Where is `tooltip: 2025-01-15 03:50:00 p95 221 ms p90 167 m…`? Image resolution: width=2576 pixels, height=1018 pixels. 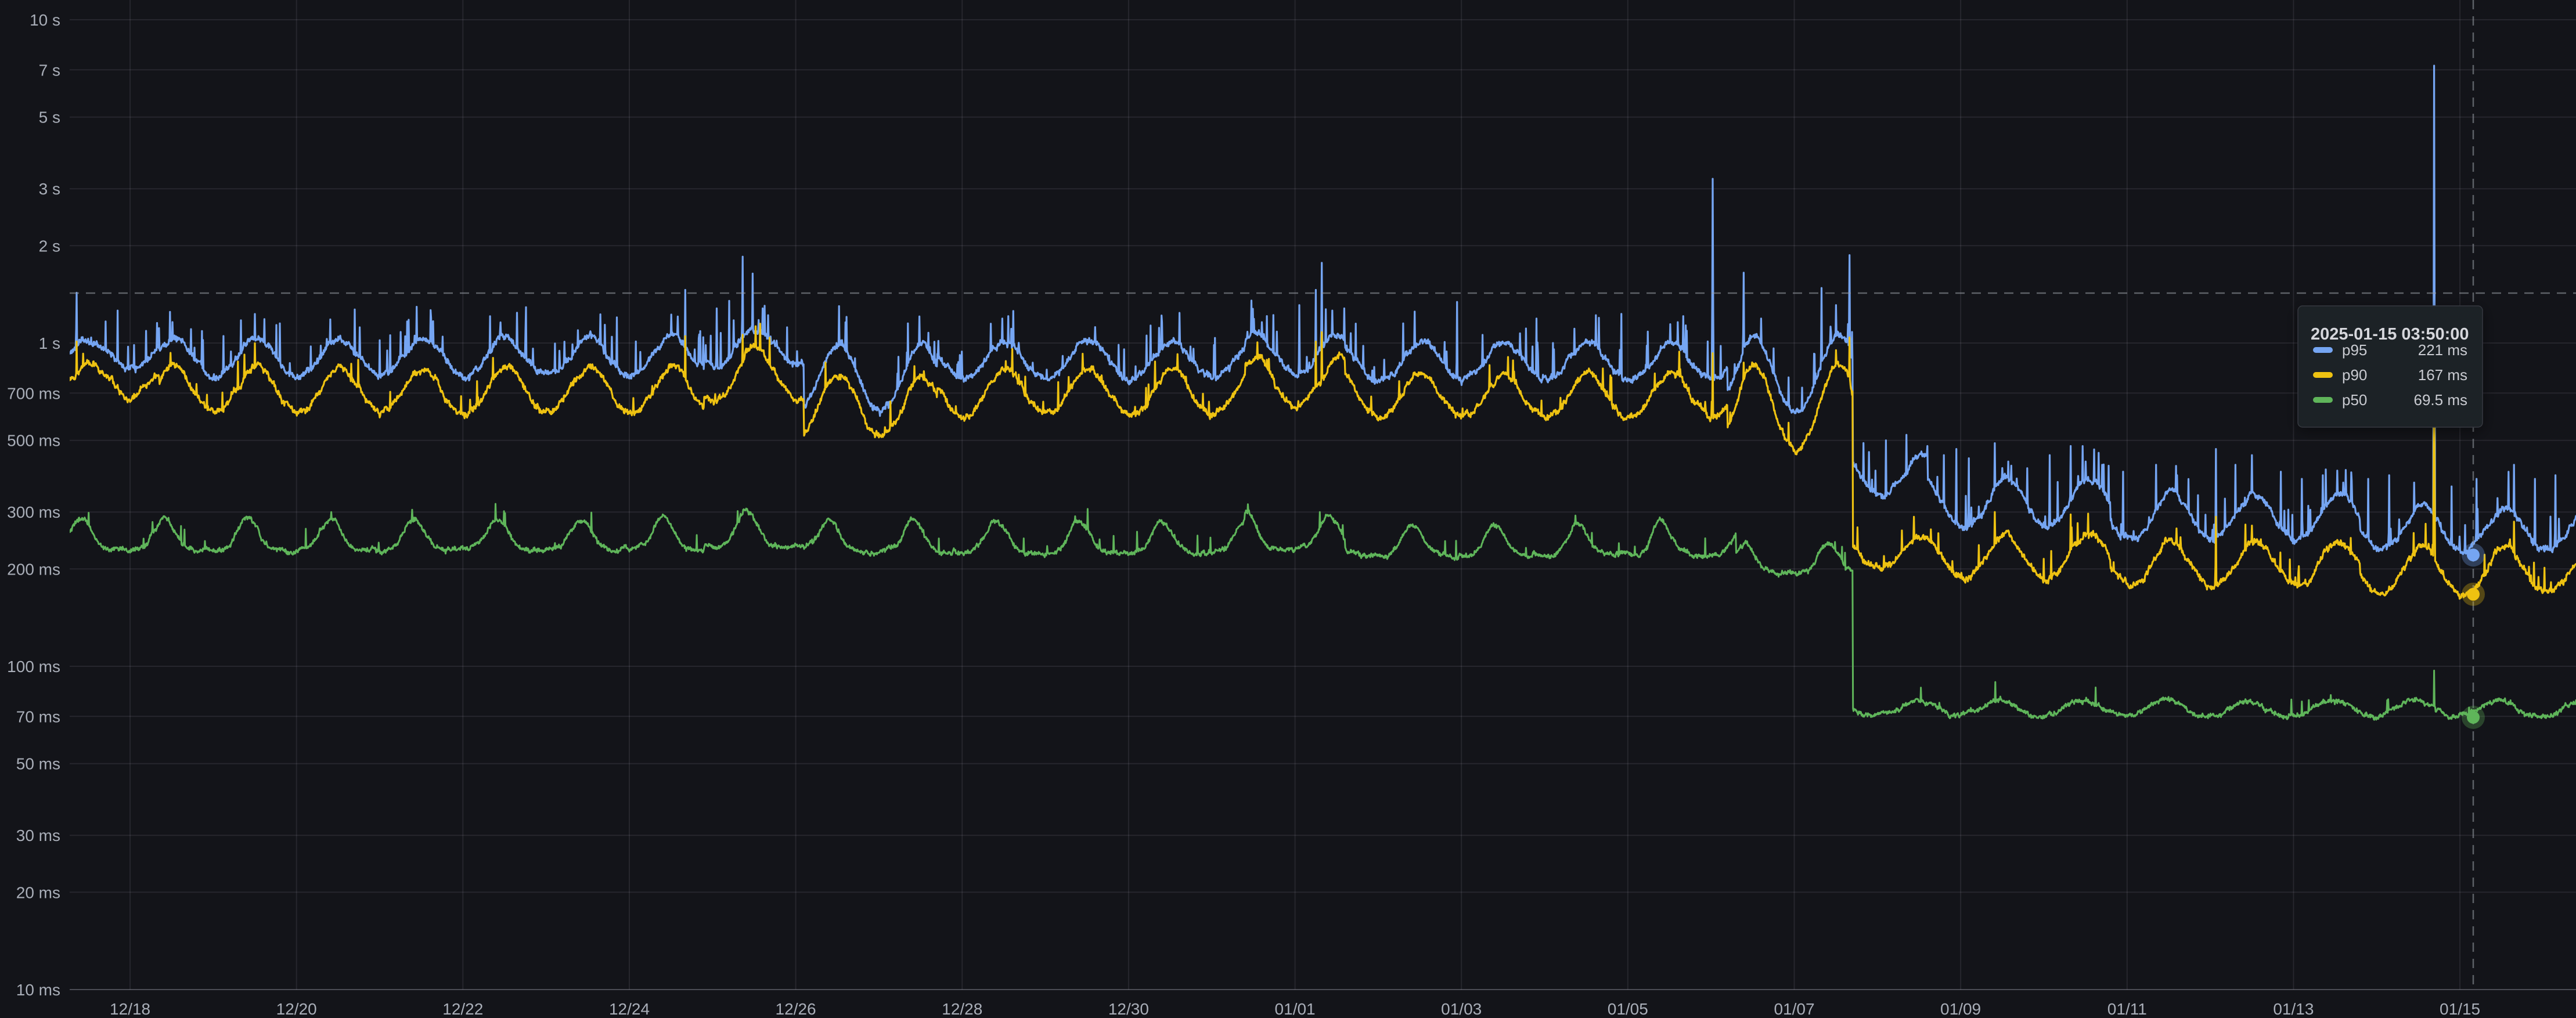 tooltip: 2025-01-15 03:50:00 p95 221 ms p90 167 m… is located at coordinates (2390, 366).